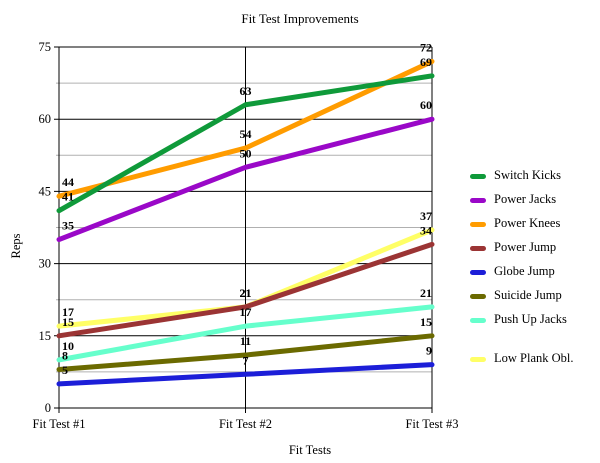 The width and height of the screenshot is (600, 463). What do you see at coordinates (525, 247) in the screenshot?
I see `legend-label: Power Jump` at bounding box center [525, 247].